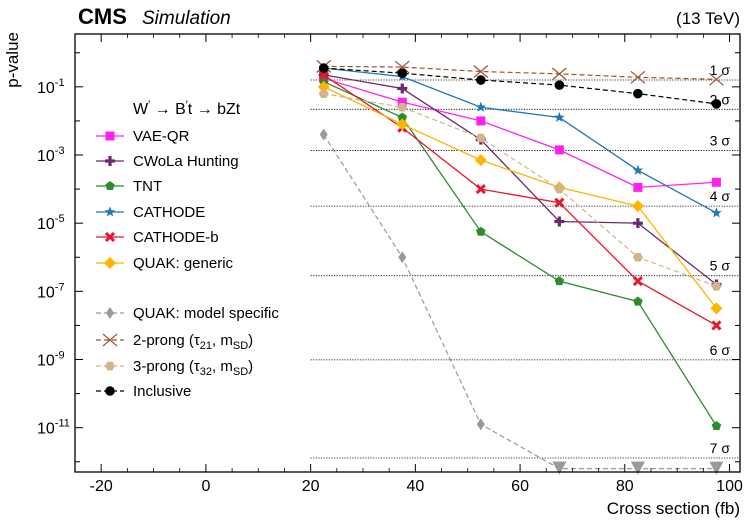 This screenshot has height=523, width=747. Describe the element at coordinates (720, 350) in the screenshot. I see `sigma-label-6: 6 σ` at that location.